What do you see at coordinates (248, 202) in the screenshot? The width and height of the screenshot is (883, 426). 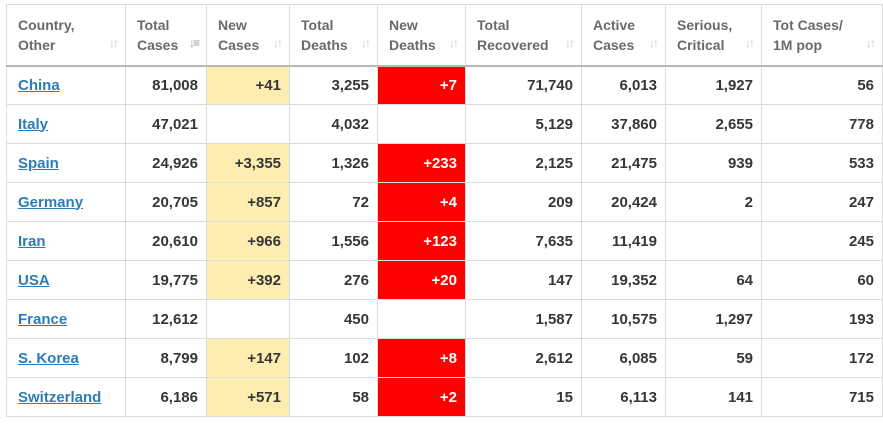 I see `cell-new-cases: +857` at bounding box center [248, 202].